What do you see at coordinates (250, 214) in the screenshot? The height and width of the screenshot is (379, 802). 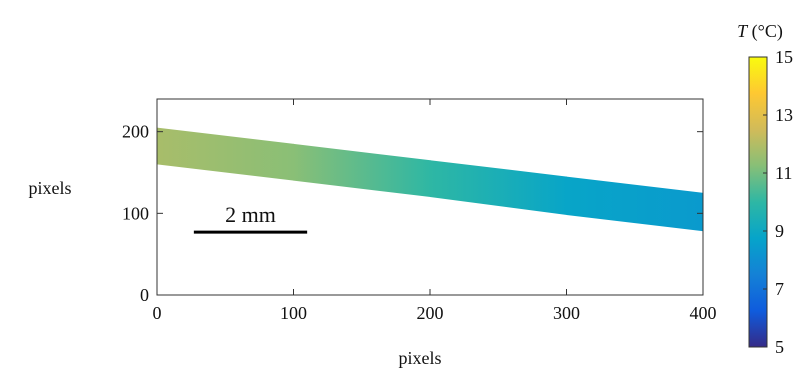 I see `scale-bar-label: 2 mm` at bounding box center [250, 214].